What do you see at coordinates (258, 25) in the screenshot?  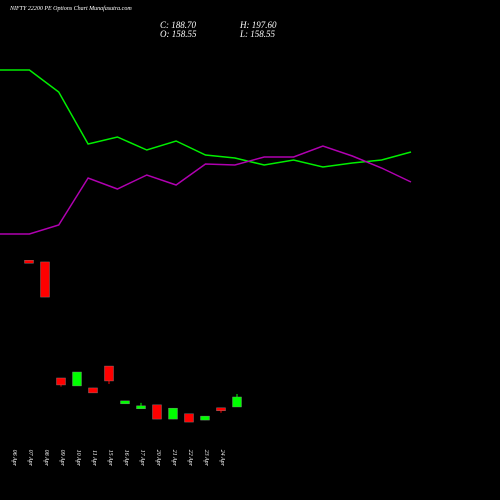 I see `ohlc-label: H: 197.60` at bounding box center [258, 25].